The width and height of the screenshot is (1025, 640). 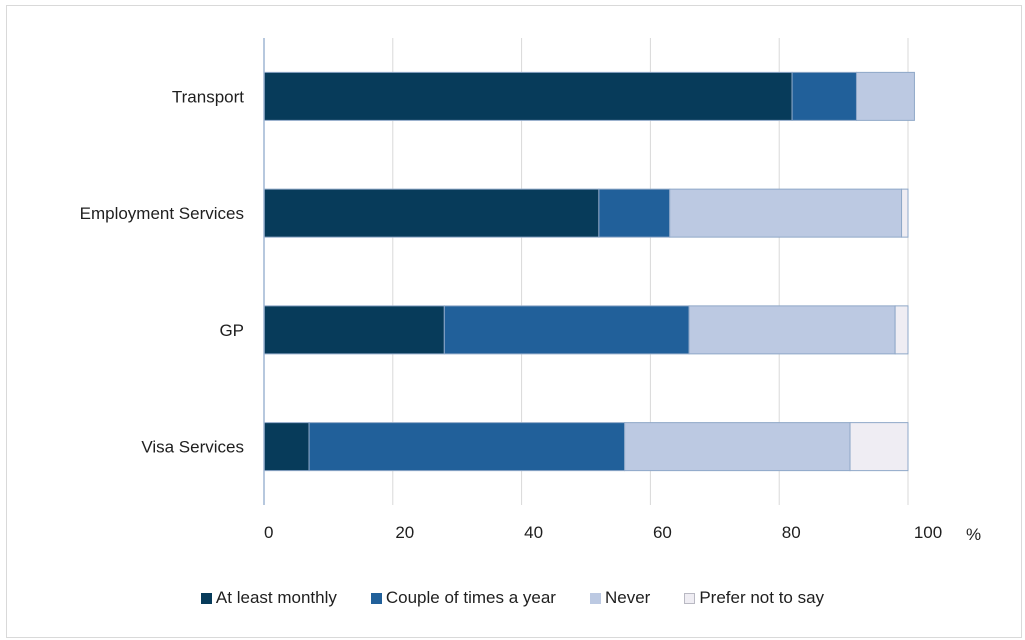 What do you see at coordinates (404, 532) in the screenshot?
I see `tick-label-20: 20` at bounding box center [404, 532].